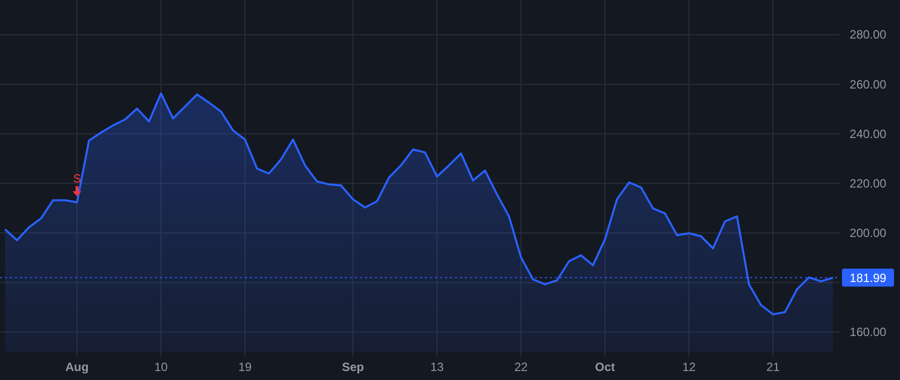 The width and height of the screenshot is (900, 380). What do you see at coordinates (437, 367) in the screenshot?
I see `x-tick-label: 13` at bounding box center [437, 367].